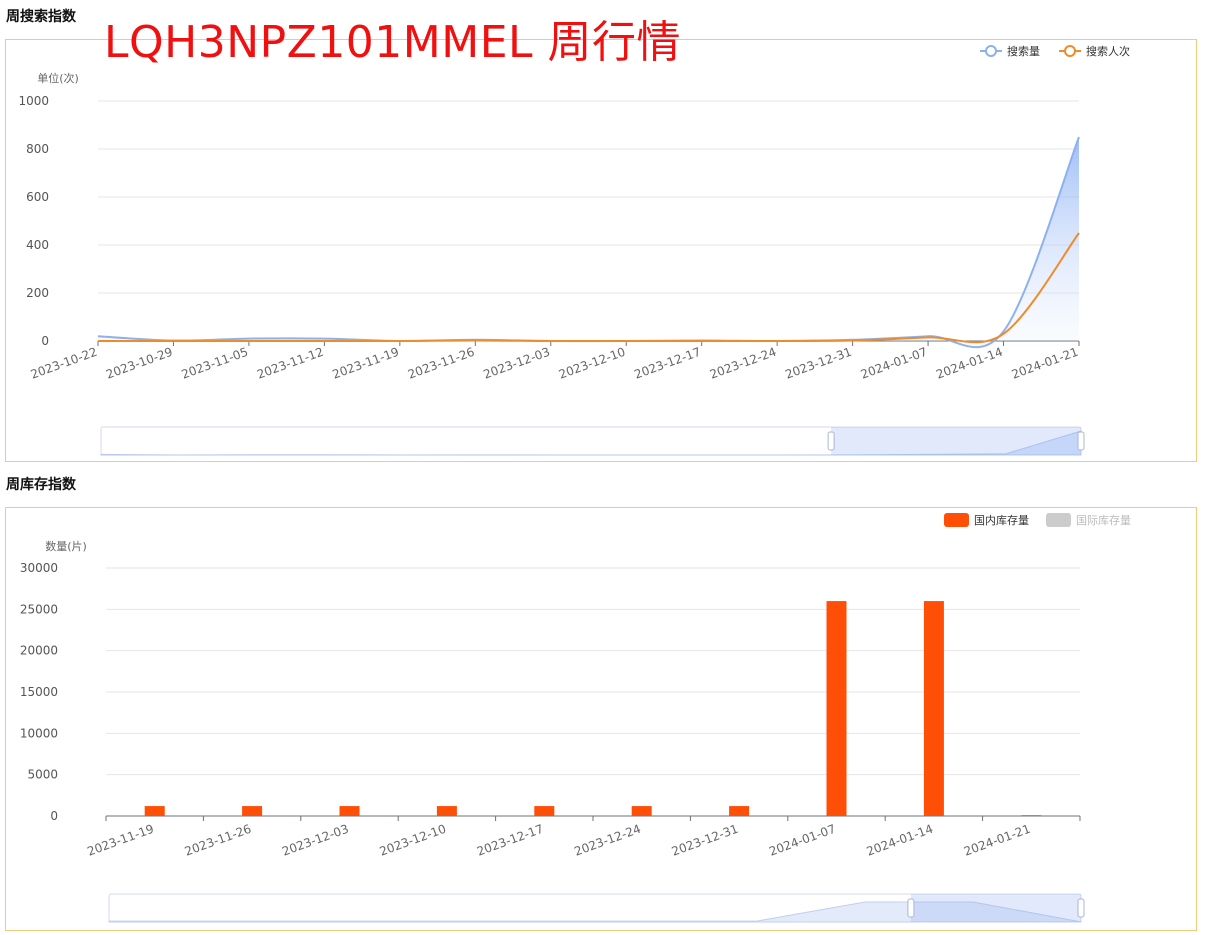 This screenshot has height=935, width=1207. I want to click on y-tick-label: 30000, so click(39, 568).